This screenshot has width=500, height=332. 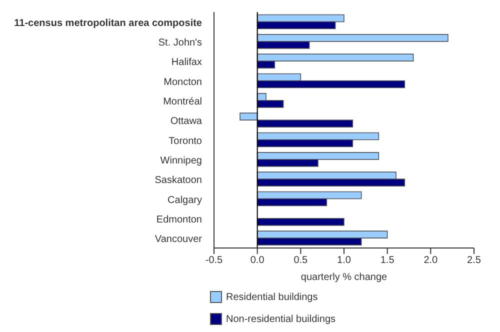 What do you see at coordinates (186, 62) in the screenshot?
I see `y-tick-label: Halifax` at bounding box center [186, 62].